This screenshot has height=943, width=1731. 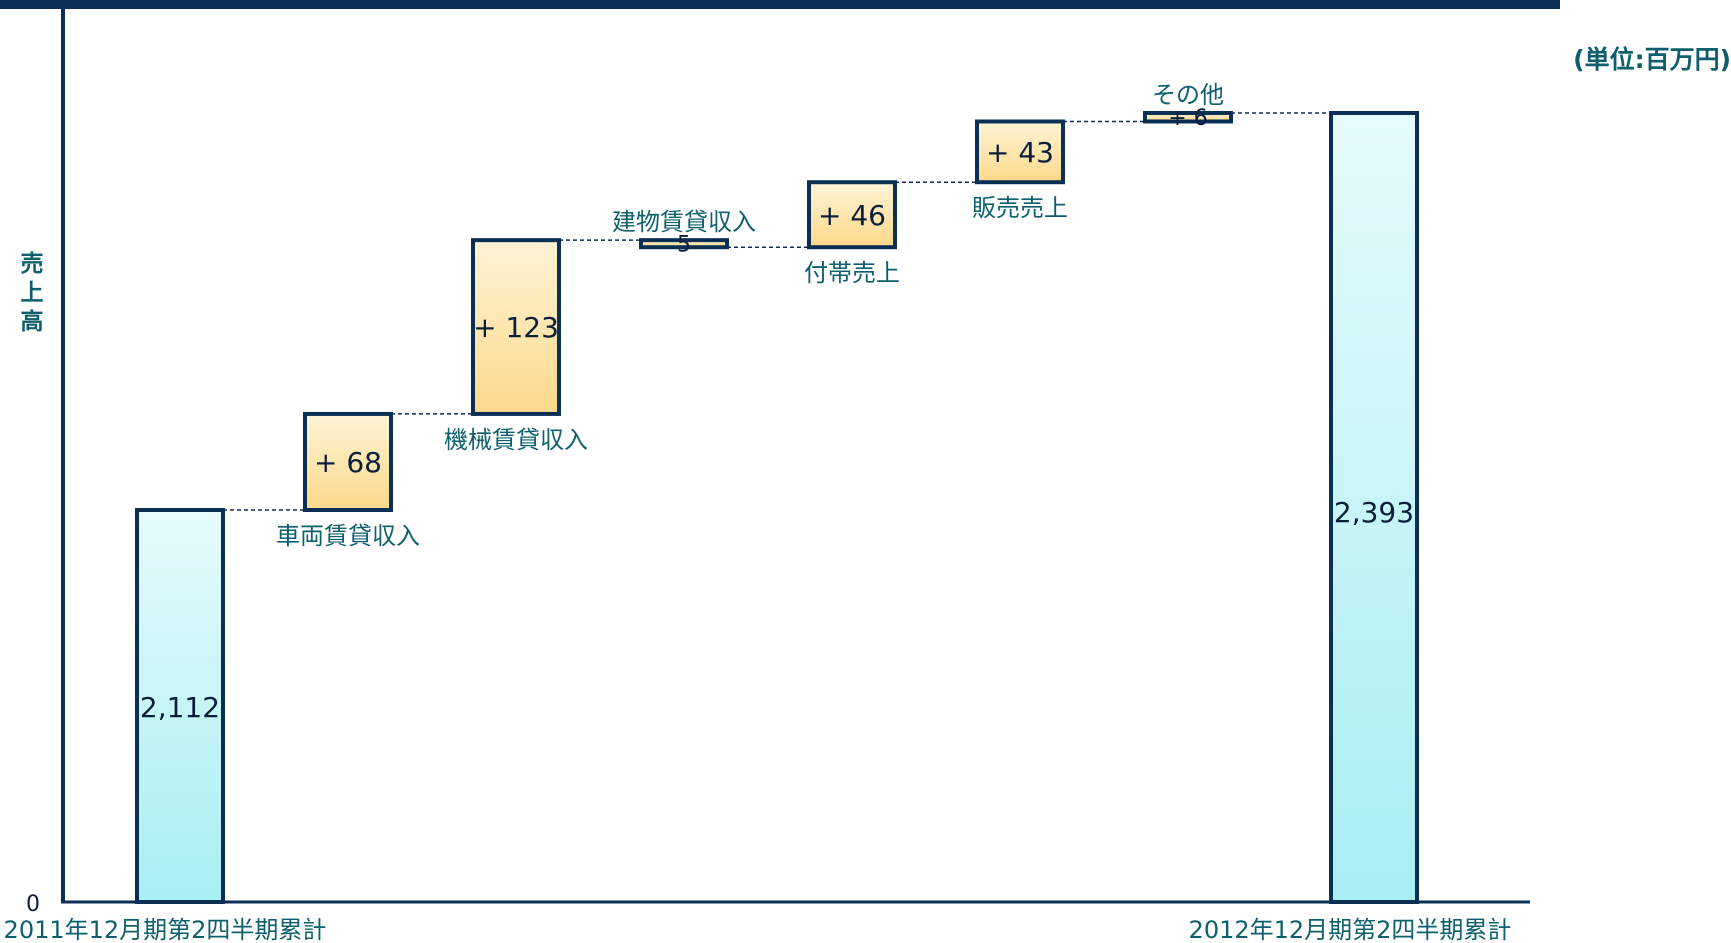 I want to click on bar-step-name-label: その他, so click(x=1188, y=95).